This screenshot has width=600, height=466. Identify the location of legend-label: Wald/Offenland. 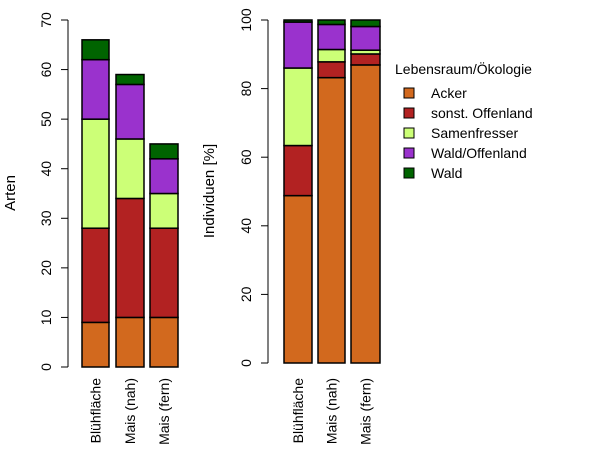
(479, 153).